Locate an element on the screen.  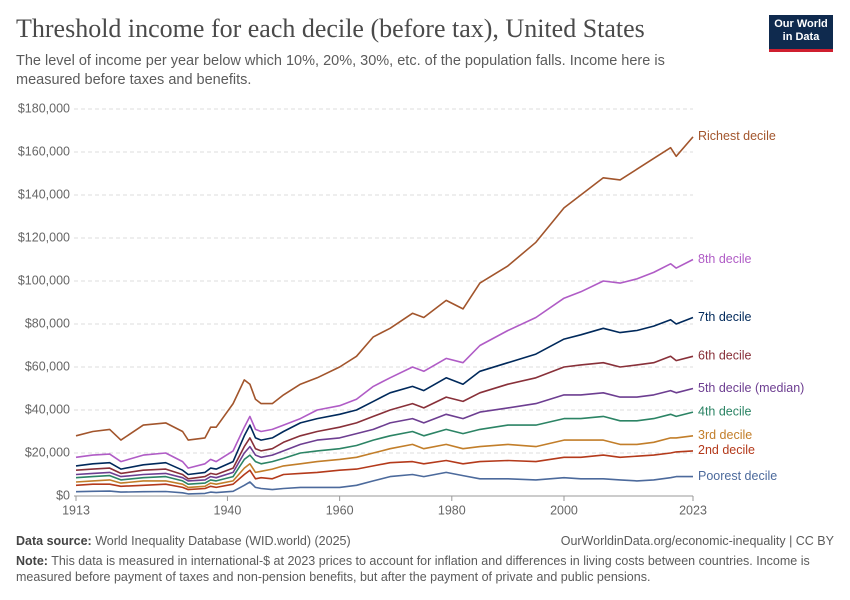
series-label: 4th decile is located at coordinates (725, 411).